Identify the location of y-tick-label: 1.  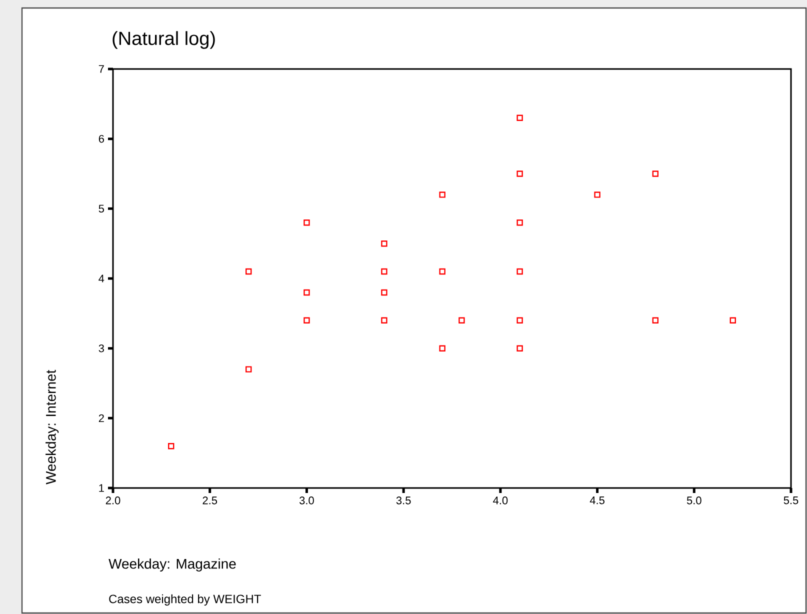
(101, 488).